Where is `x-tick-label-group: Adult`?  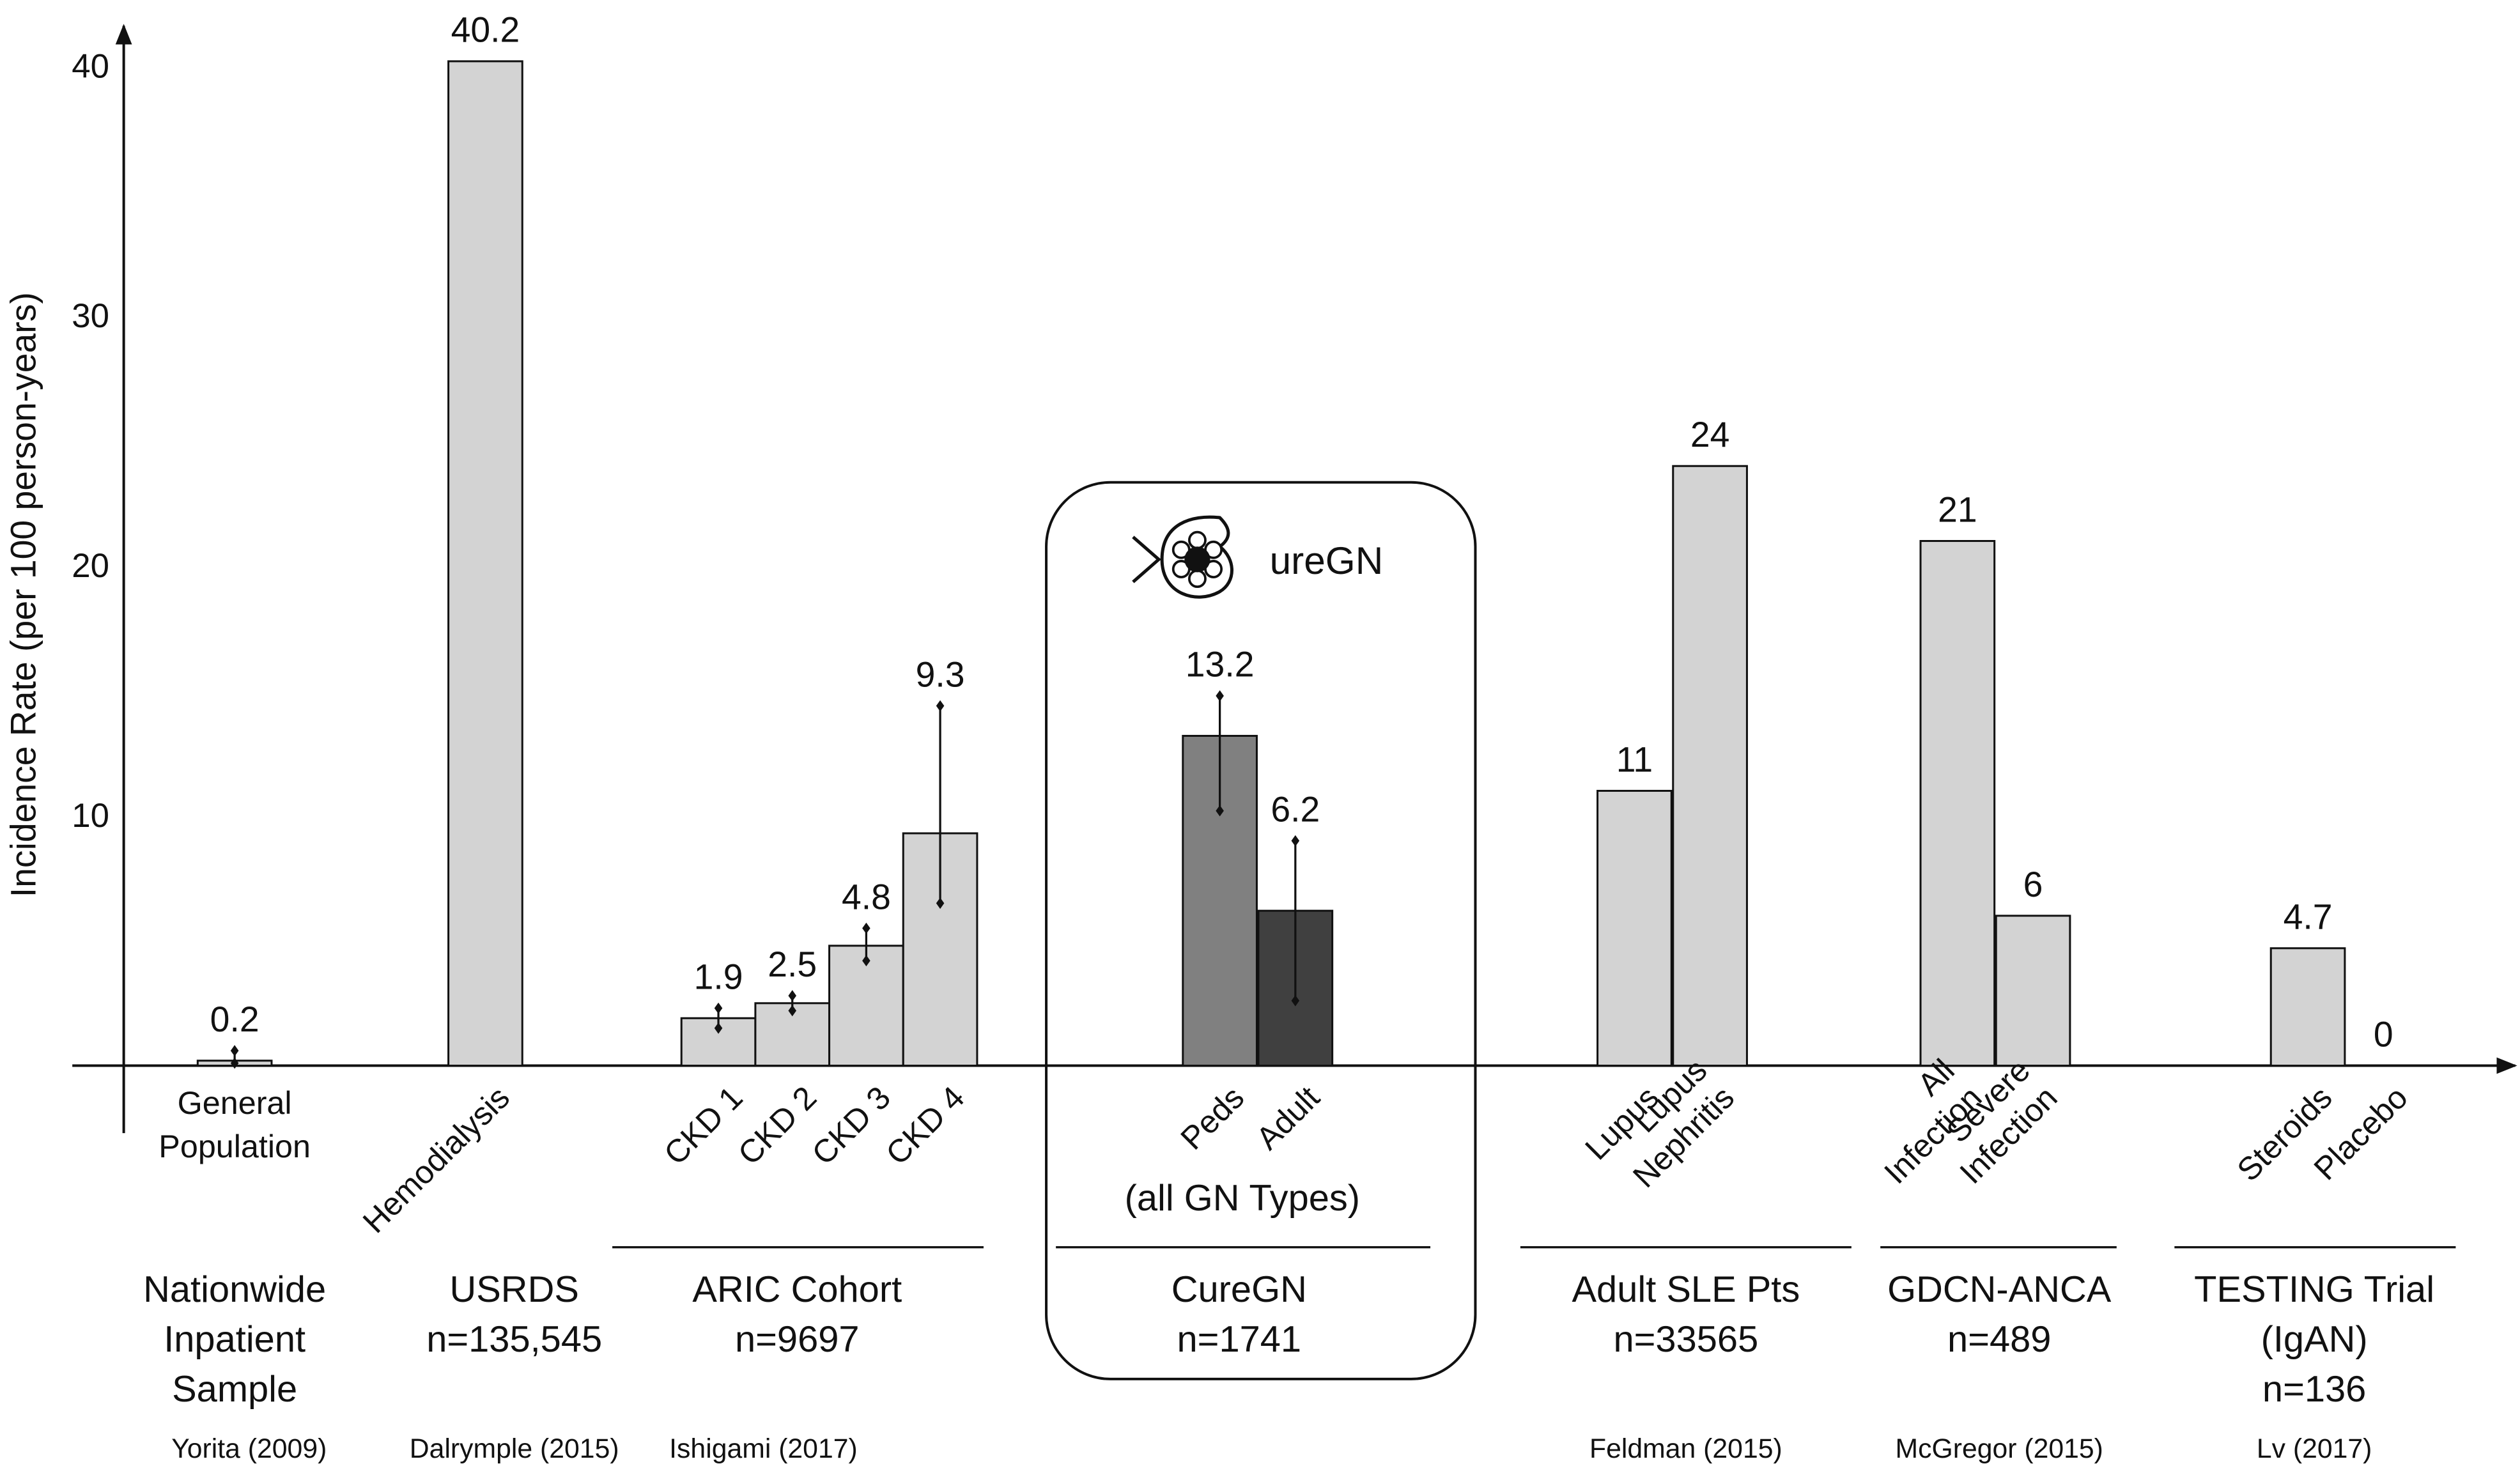 x-tick-label-group: Adult is located at coordinates (1287, 1118).